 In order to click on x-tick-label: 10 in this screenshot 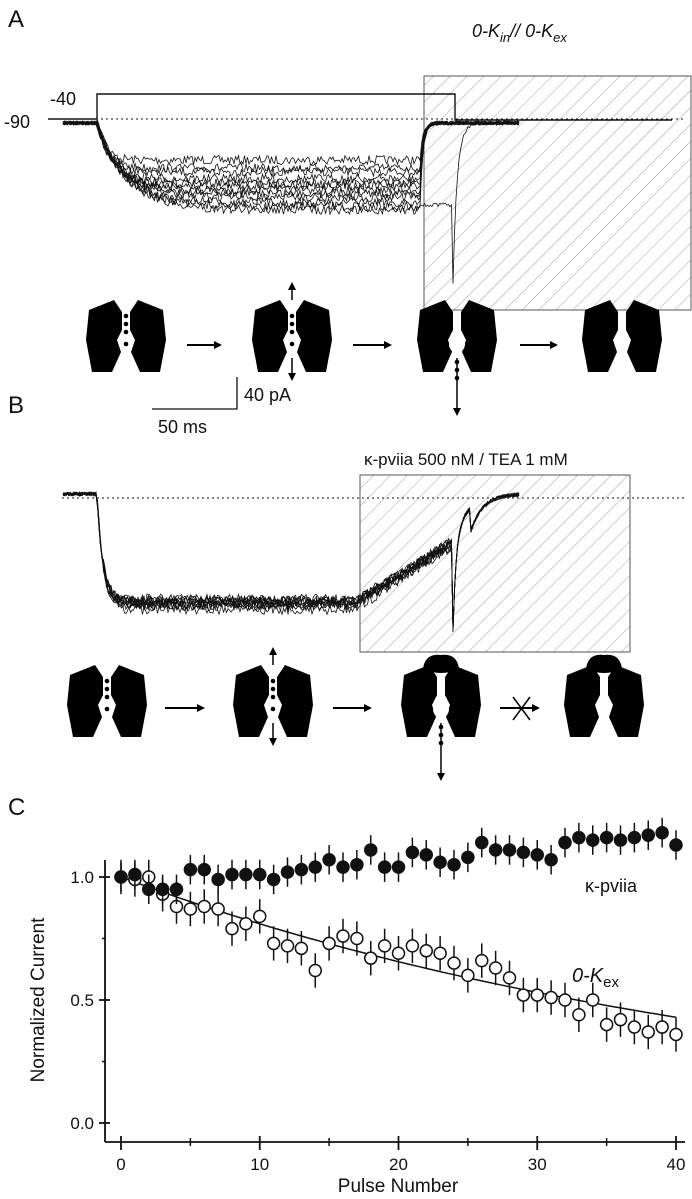, I will do `click(259, 1164)`.